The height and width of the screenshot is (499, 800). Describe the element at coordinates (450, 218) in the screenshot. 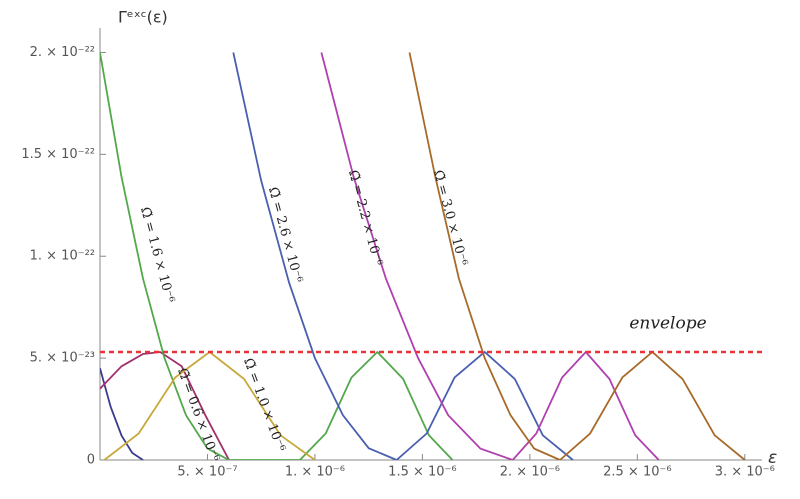

I see `curve-label: Ω̃ = 3.0 × 10⁻⁶` at that location.